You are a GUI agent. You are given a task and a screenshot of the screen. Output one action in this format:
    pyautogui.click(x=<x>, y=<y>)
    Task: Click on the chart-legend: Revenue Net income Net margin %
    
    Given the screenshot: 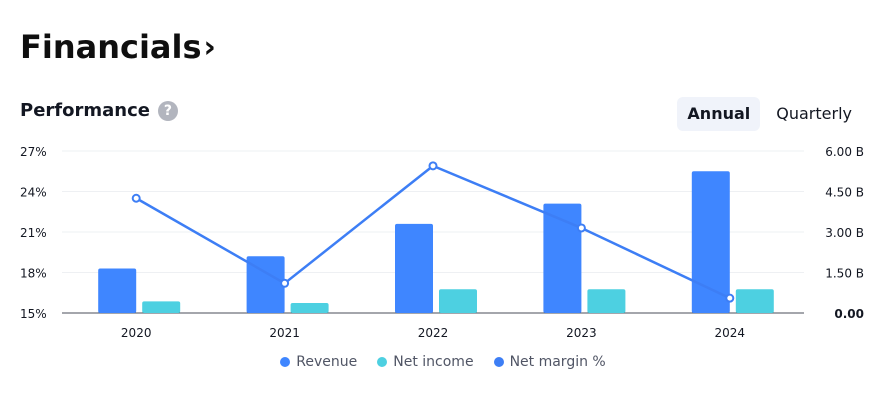 What is the action you would take?
    pyautogui.click(x=443, y=362)
    